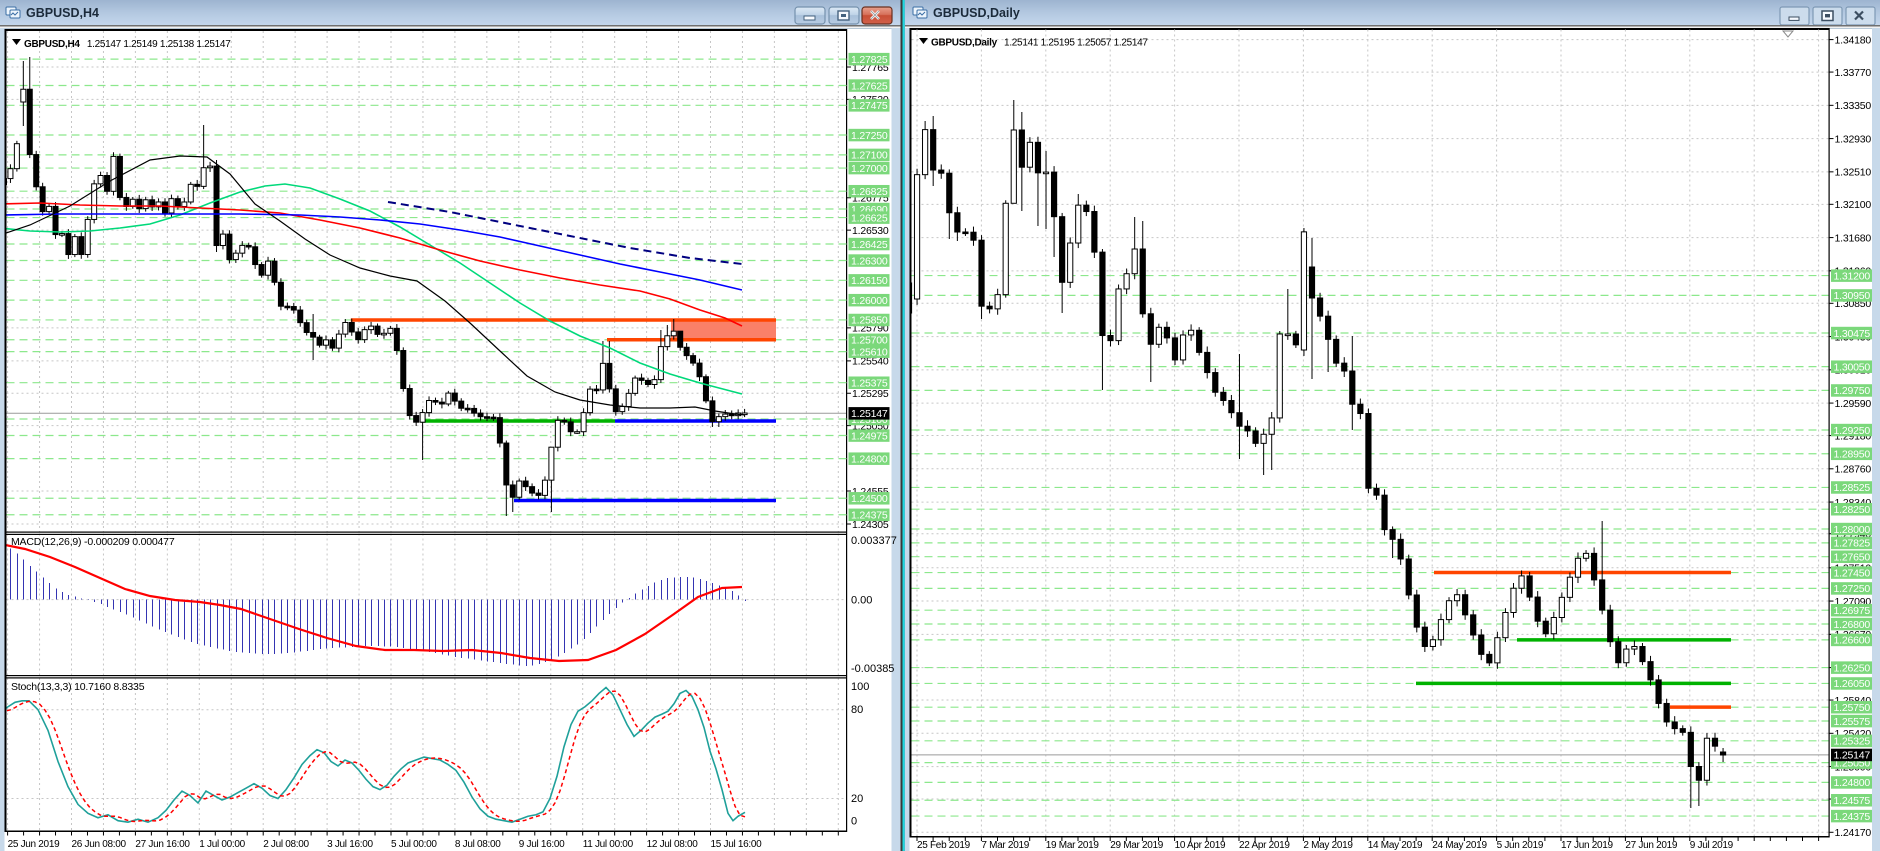 This screenshot has height=851, width=1880. I want to click on svg-text: 1.29250, so click(1852, 431).